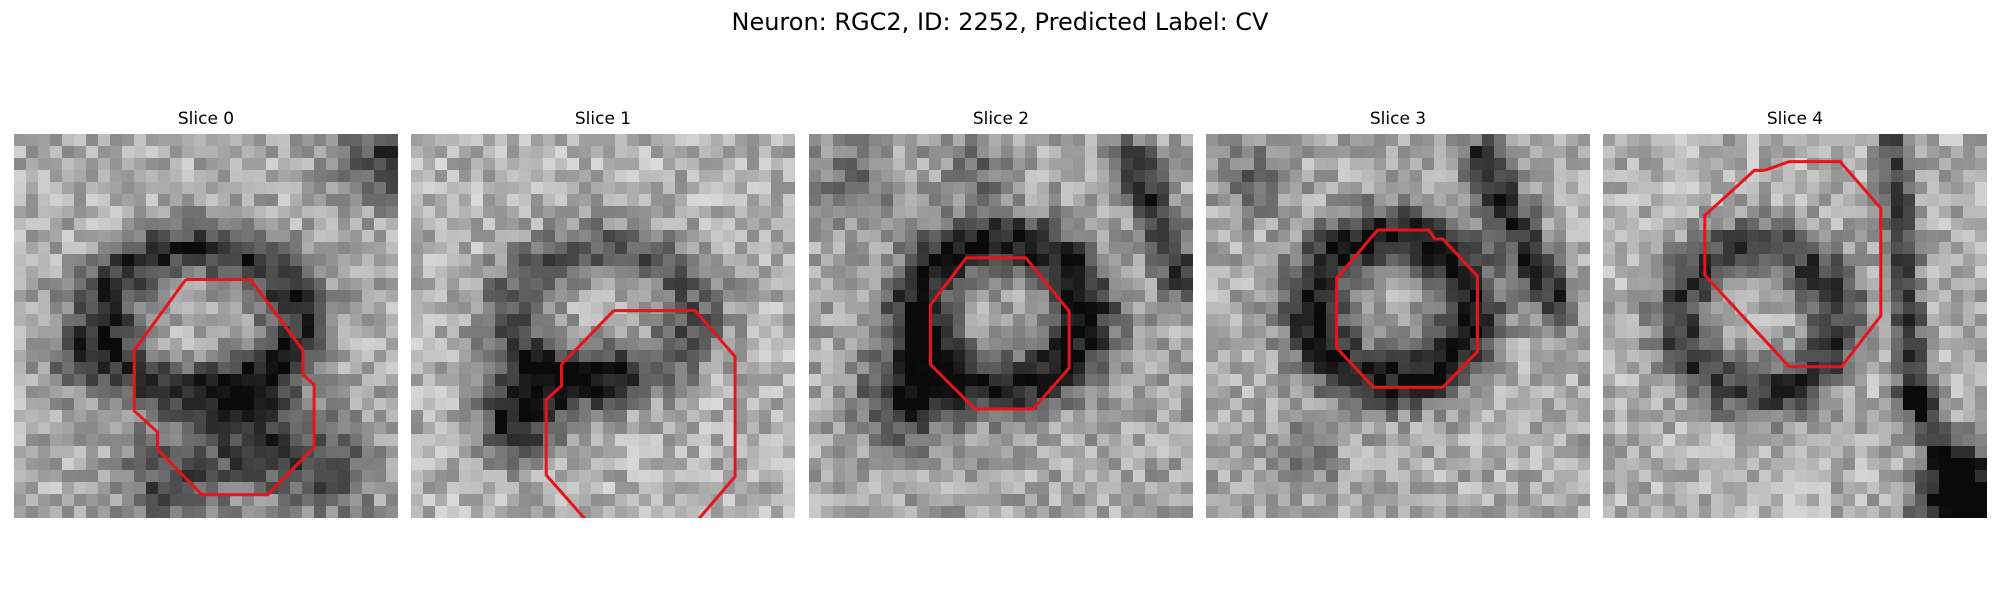 This screenshot has width=2000, height=600. Describe the element at coordinates (1398, 119) in the screenshot. I see `slice-title-3: Slice 3` at that location.